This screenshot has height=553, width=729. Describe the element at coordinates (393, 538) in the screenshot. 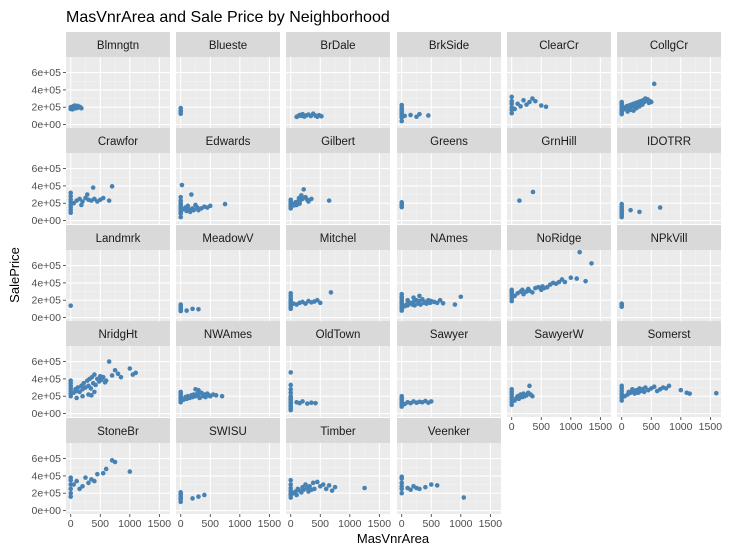

I see `x-axis-title: MasVnrArea` at that location.